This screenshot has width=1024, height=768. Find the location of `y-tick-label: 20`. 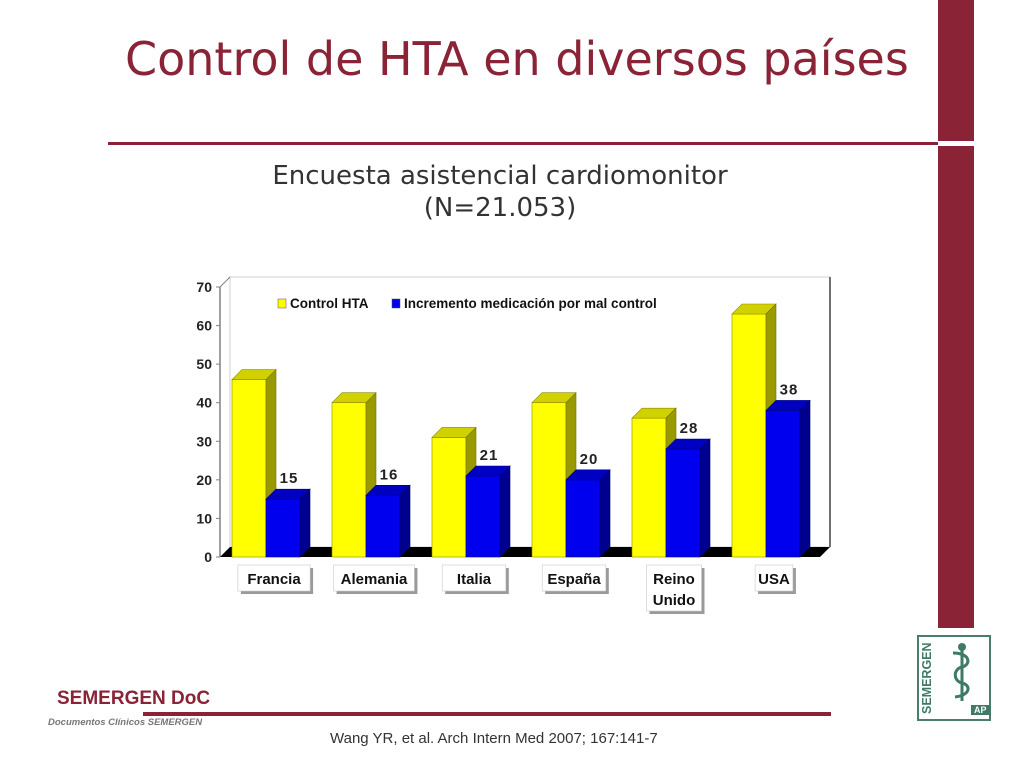

y-tick-label: 20 is located at coordinates (204, 480).